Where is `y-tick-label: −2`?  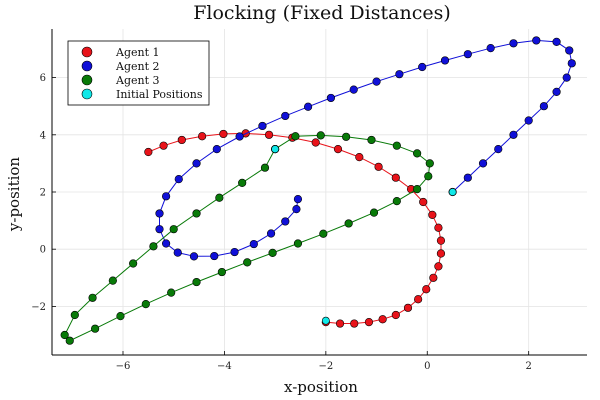 y-tick-label: −2 is located at coordinates (38, 307).